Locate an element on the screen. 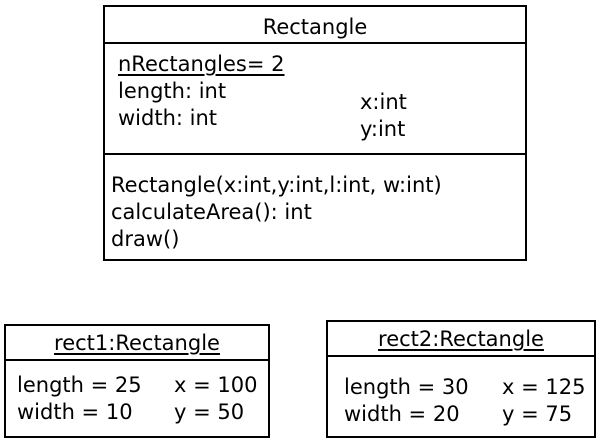 This screenshot has width=600, height=441. object-divider-rect2 is located at coordinates (461, 356).